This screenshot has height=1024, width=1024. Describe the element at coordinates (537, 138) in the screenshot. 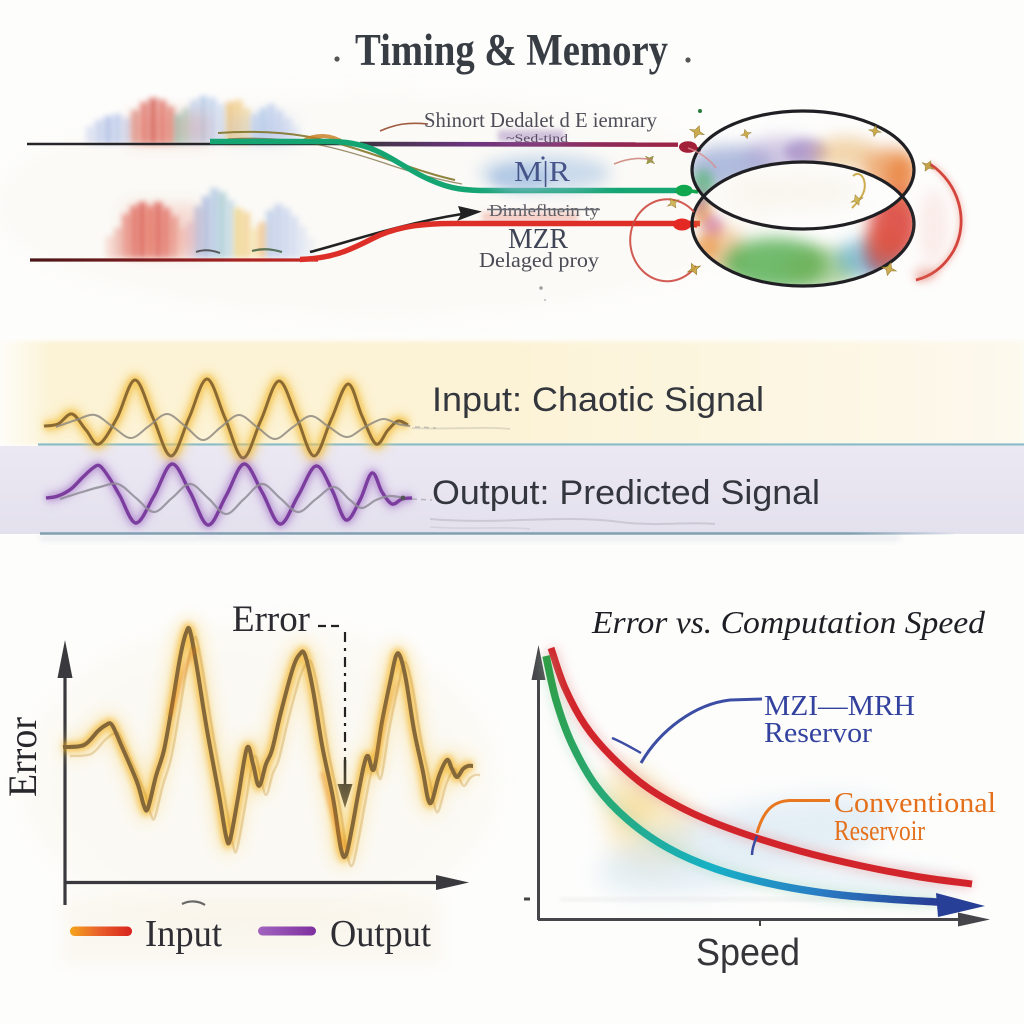

I see `svg-text: ~Sed-tjnd` at that location.